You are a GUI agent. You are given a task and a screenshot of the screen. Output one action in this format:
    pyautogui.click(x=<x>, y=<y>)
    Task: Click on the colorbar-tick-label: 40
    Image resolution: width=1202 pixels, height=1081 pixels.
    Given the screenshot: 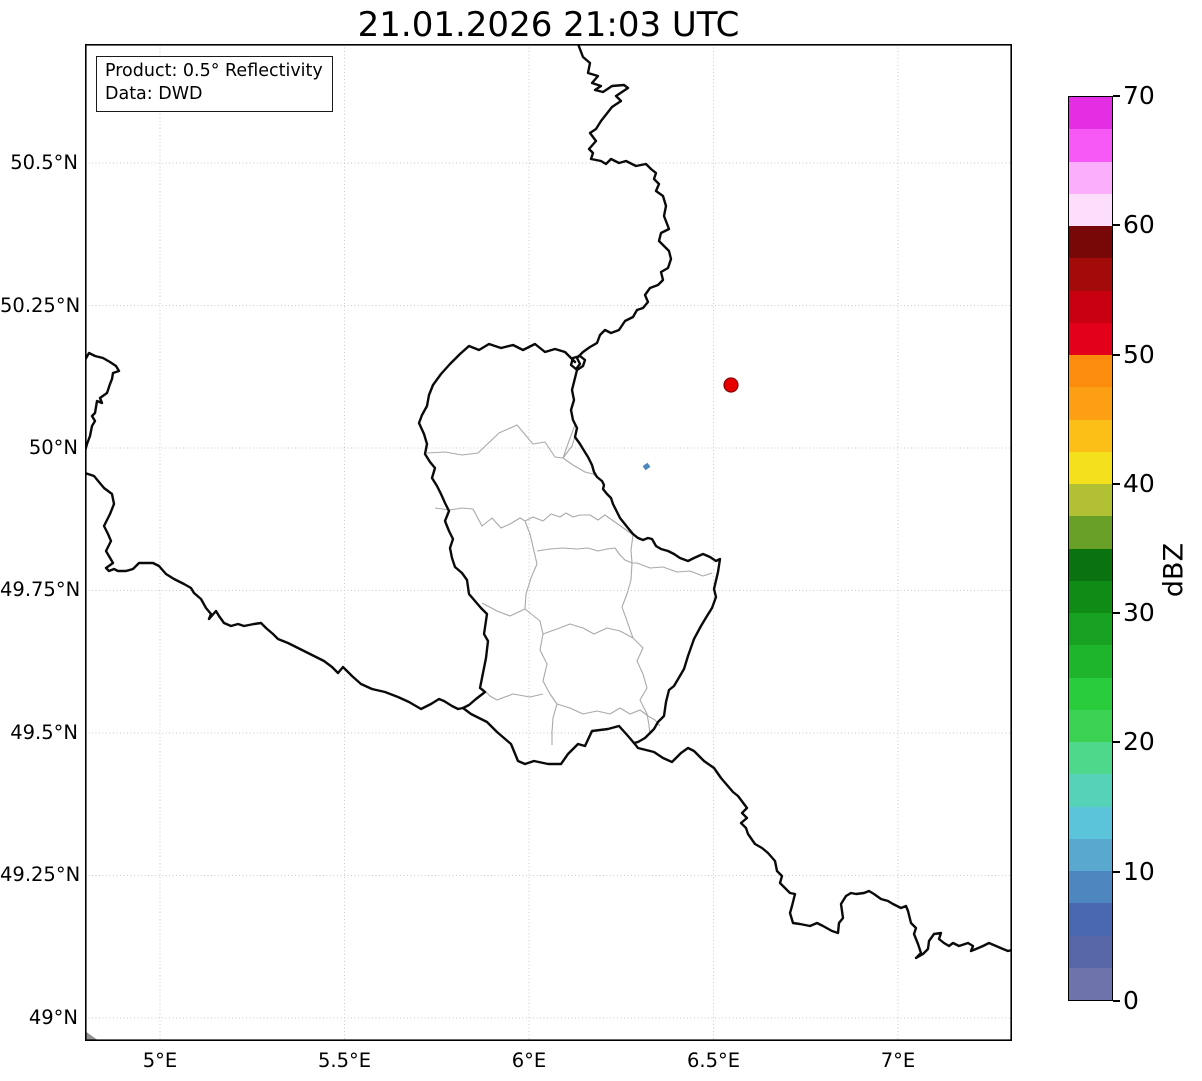 What is the action you would take?
    pyautogui.click(x=1139, y=483)
    